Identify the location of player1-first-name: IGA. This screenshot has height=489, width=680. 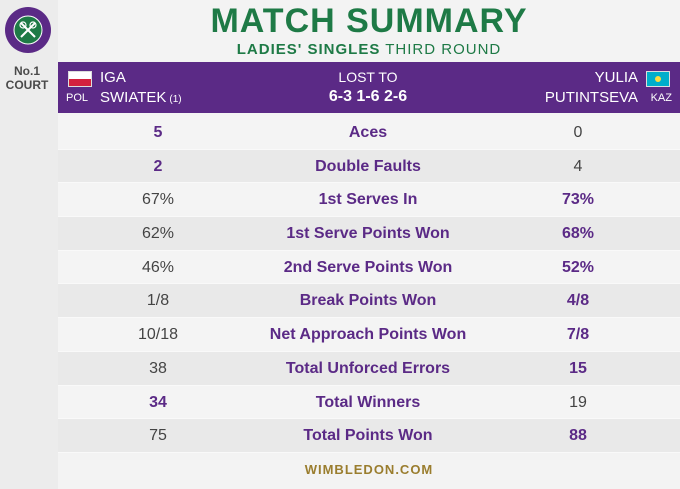
(113, 77).